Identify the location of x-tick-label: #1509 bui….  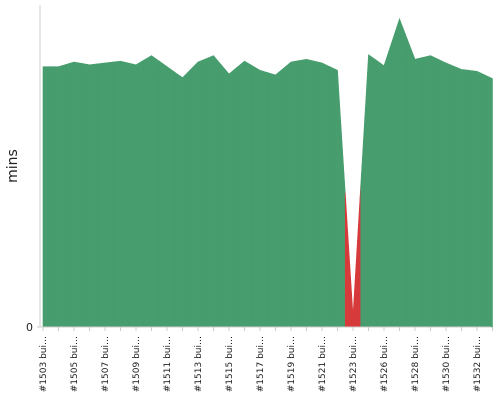
(137, 364).